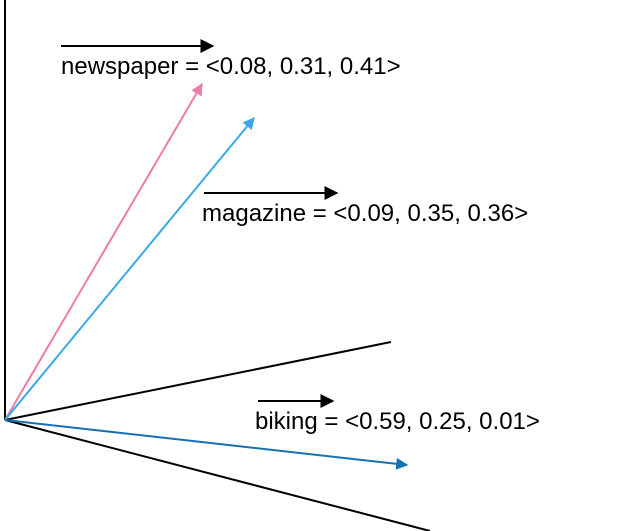 The image size is (635, 531). I want to click on newspaper-label: newspaper = <0.08, 0.31, 0.41>, so click(231, 66).